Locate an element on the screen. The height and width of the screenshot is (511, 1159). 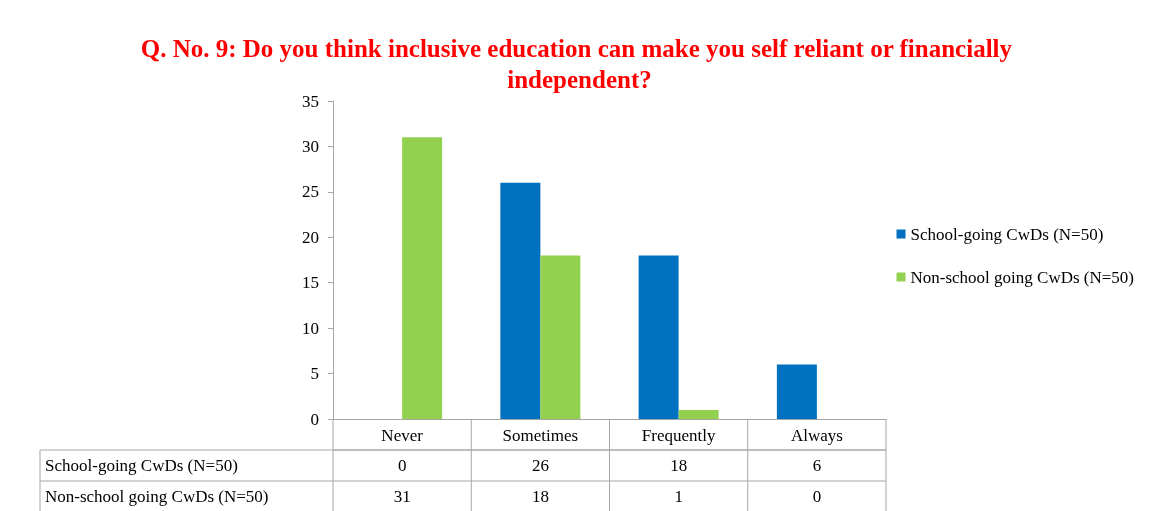
x-tick-label: Sometimes is located at coordinates (540, 435).